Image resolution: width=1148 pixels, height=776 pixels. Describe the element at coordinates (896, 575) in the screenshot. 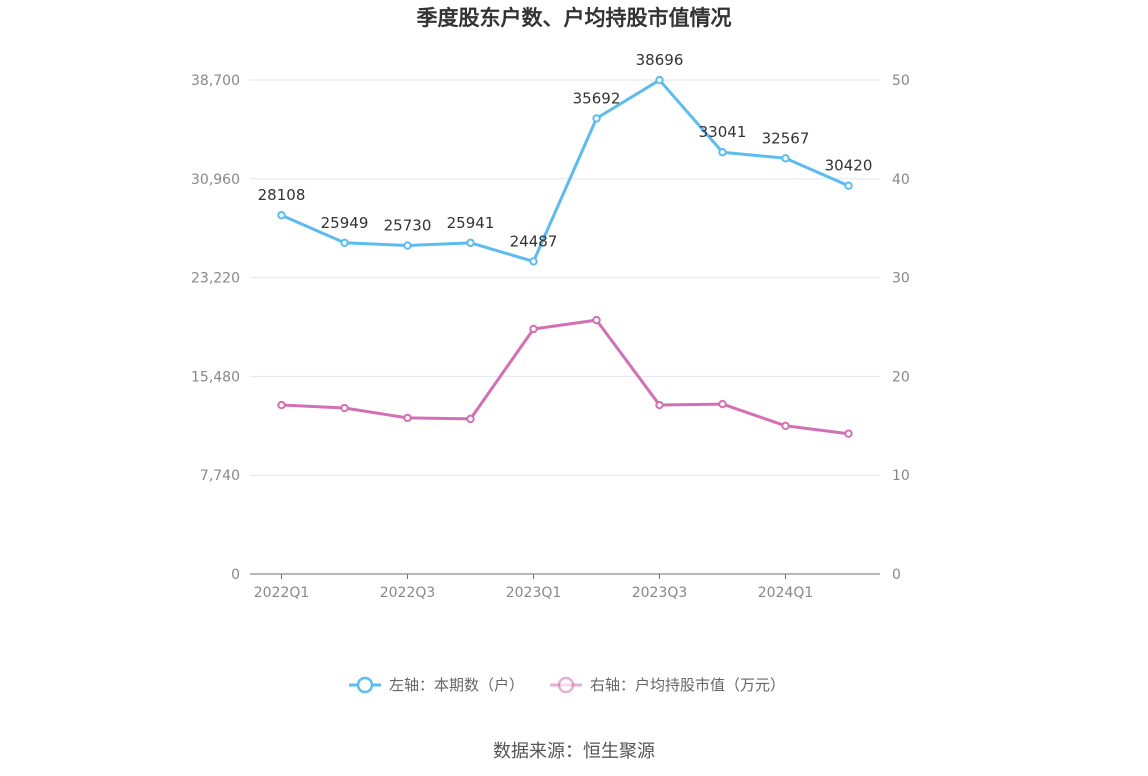

I see `right-tick-label: 0` at that location.